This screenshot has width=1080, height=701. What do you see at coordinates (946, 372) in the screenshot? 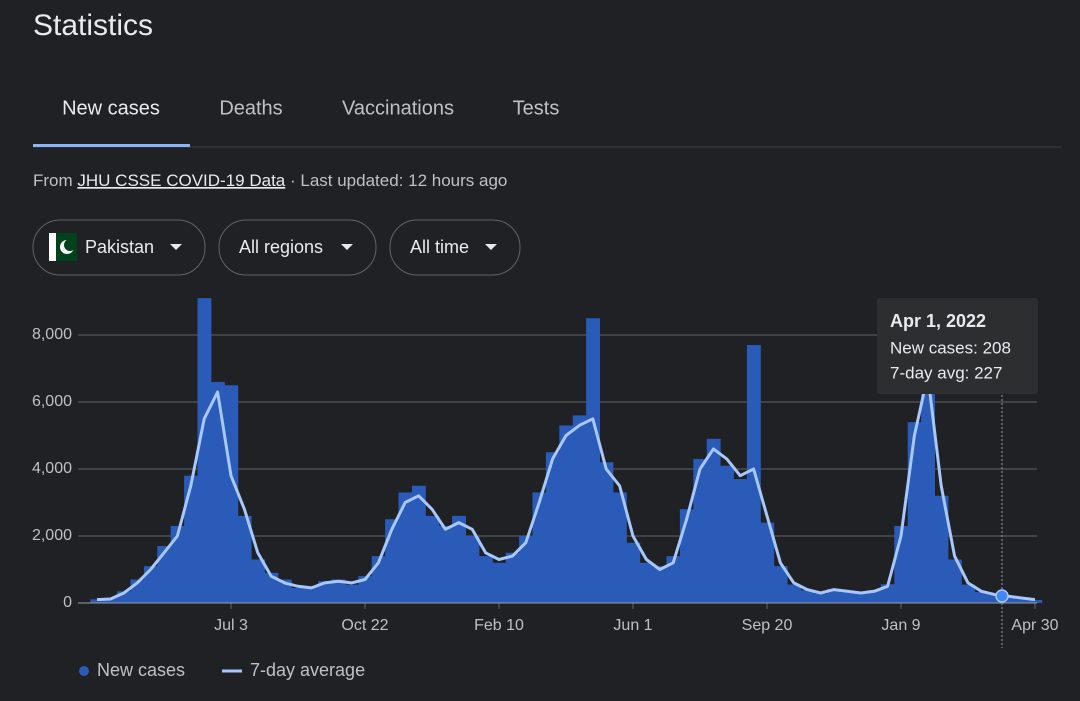
I see `tooltip-line: 7-day avg: 227` at bounding box center [946, 372].